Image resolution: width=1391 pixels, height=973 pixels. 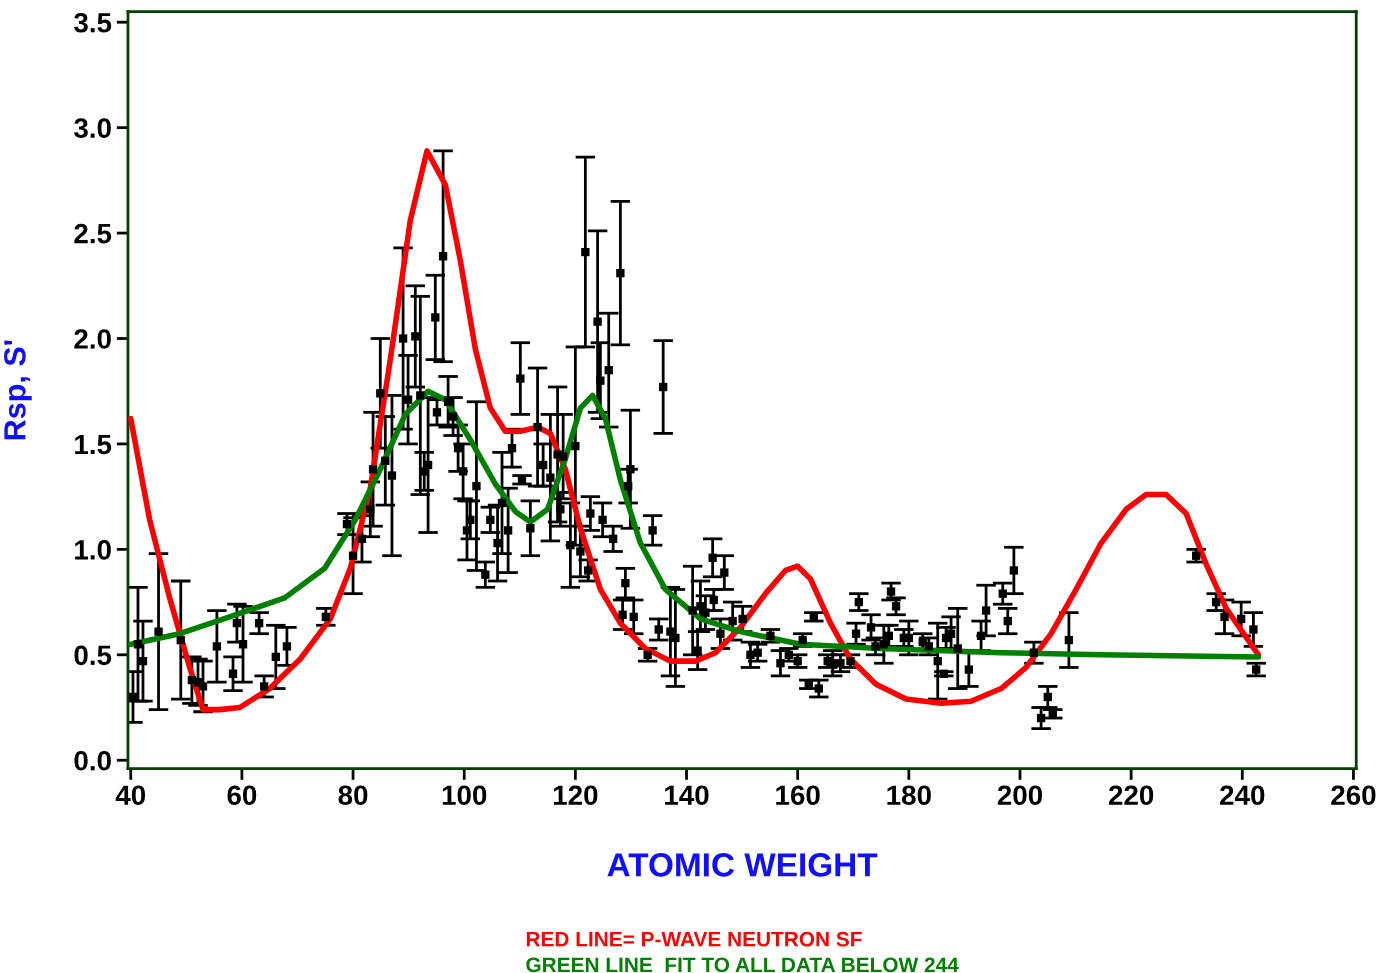 What do you see at coordinates (92, 128) in the screenshot?
I see `y-tick-label: 3.0` at bounding box center [92, 128].